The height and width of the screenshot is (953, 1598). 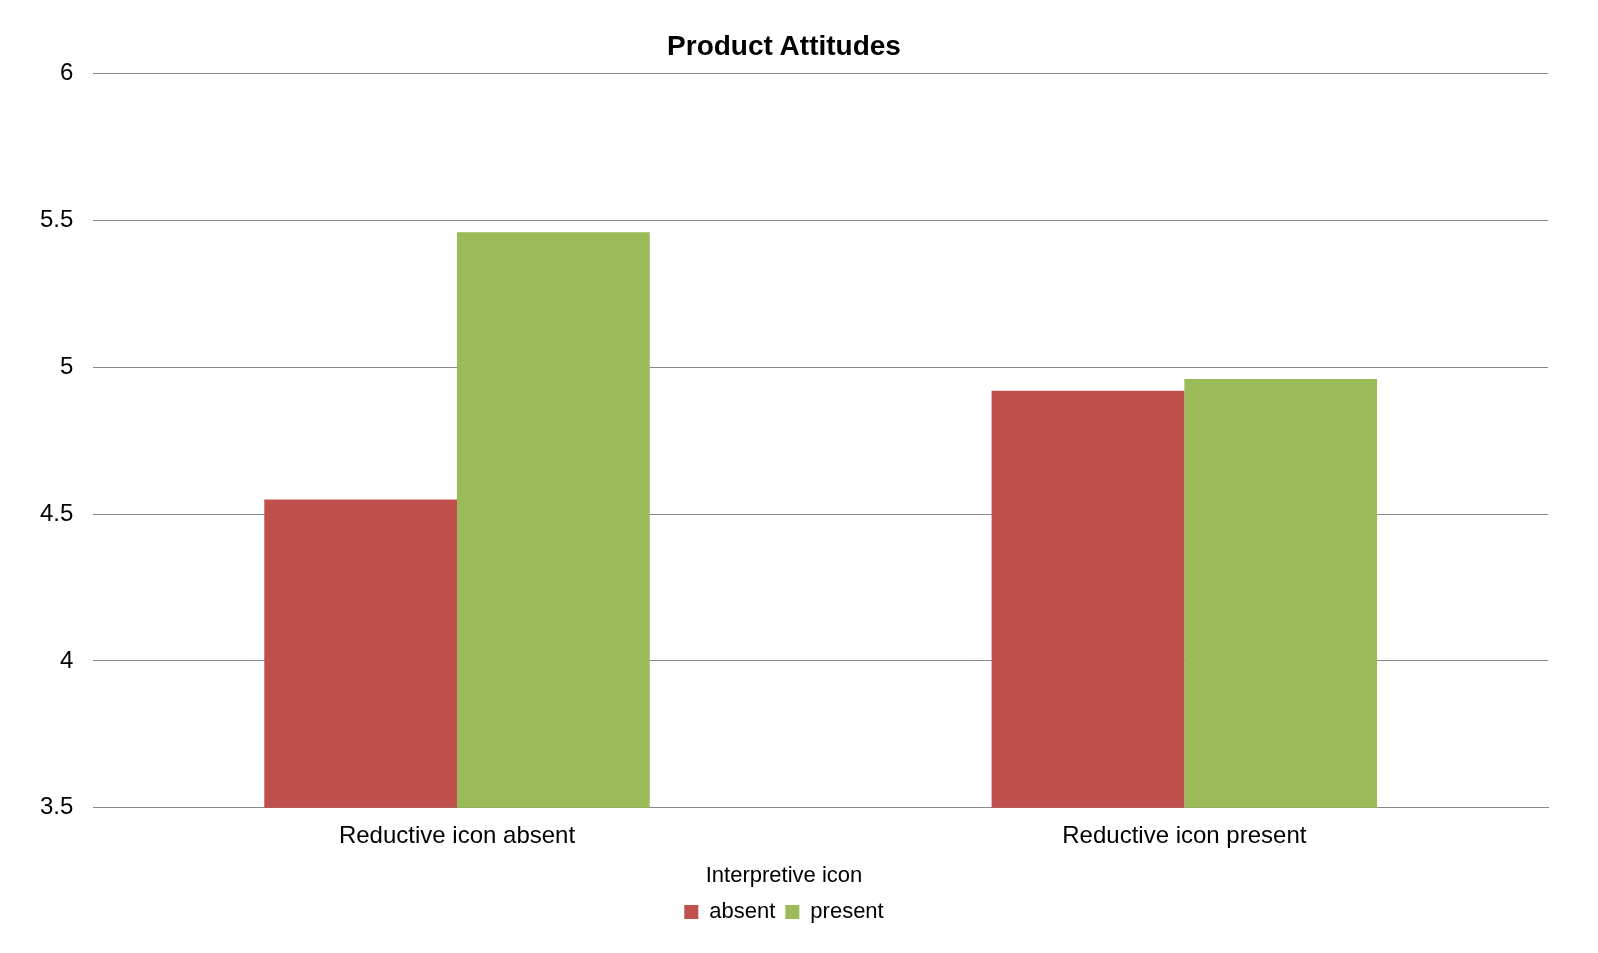 What do you see at coordinates (784, 45) in the screenshot?
I see `chart-title: Product Attitudes` at bounding box center [784, 45].